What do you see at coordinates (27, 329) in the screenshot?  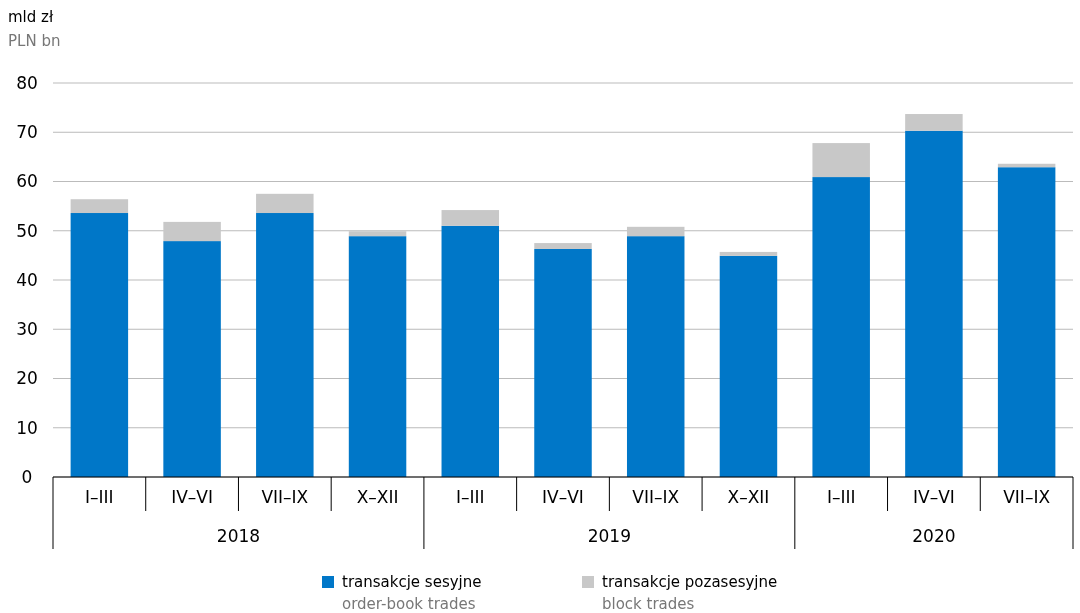 I see `y-tick-label: 30` at bounding box center [27, 329].